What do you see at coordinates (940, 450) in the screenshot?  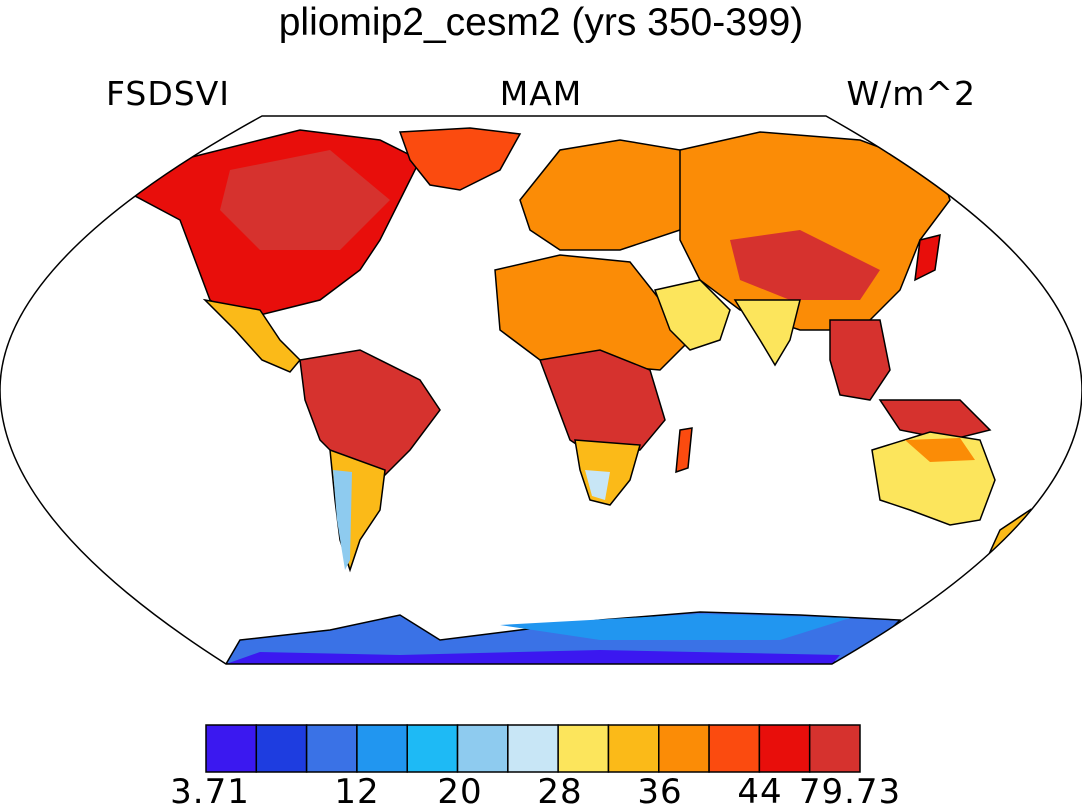 I see `region-australia-north` at bounding box center [940, 450].